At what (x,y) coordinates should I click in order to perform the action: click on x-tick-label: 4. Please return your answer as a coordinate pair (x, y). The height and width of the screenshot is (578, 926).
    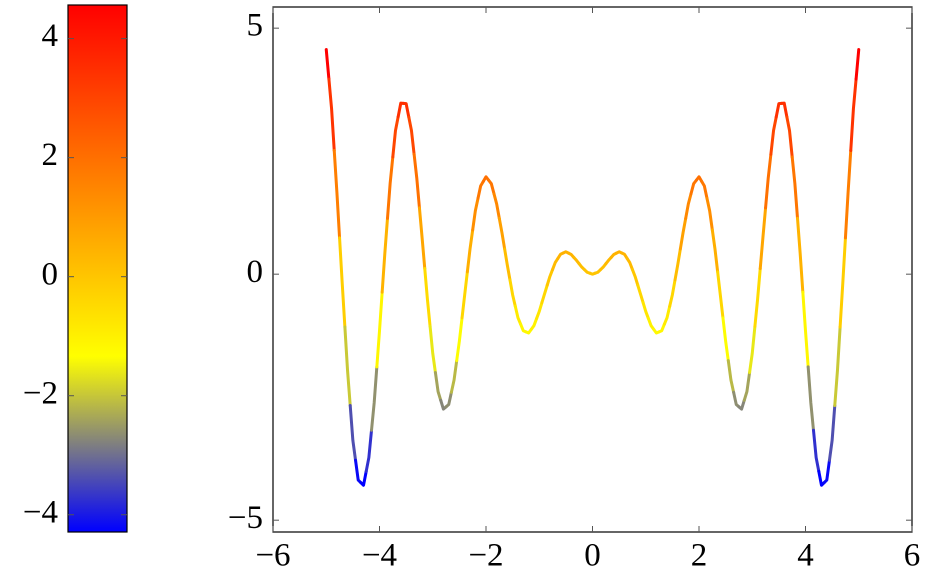
    Looking at the image, I should click on (805, 556).